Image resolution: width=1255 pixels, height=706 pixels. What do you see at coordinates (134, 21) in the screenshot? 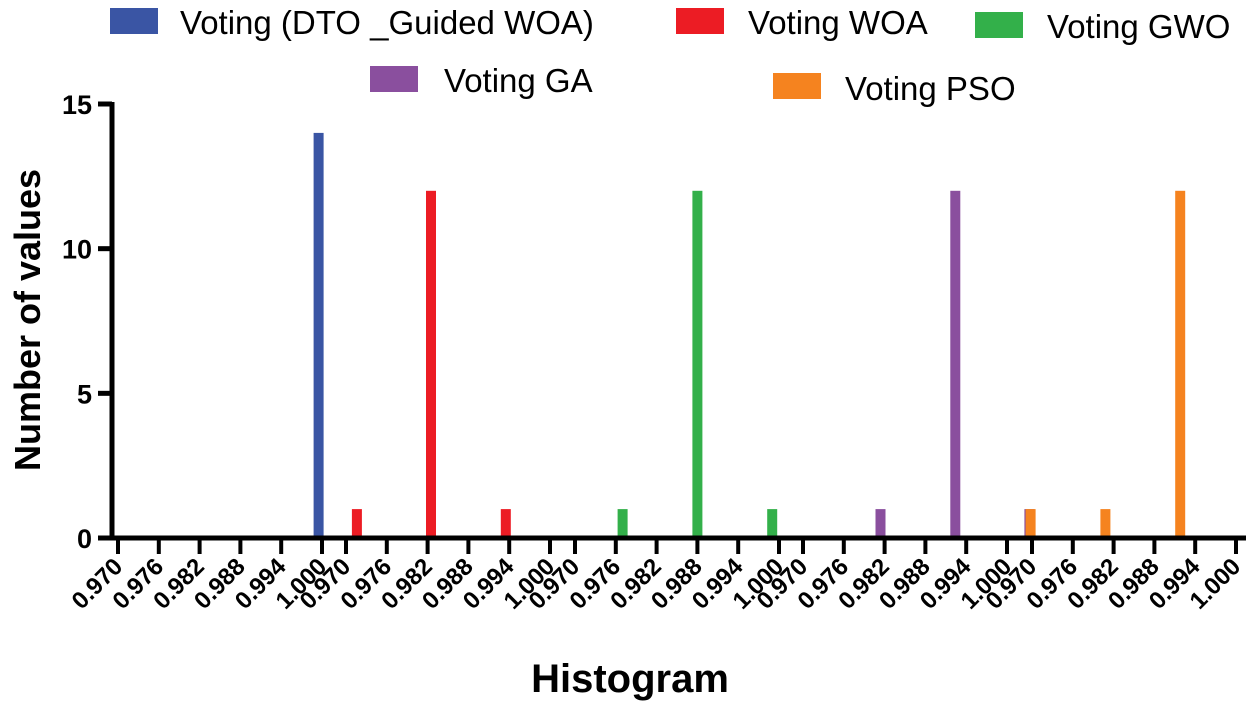
I see `legend-swatch-dto-guided-woa` at bounding box center [134, 21].